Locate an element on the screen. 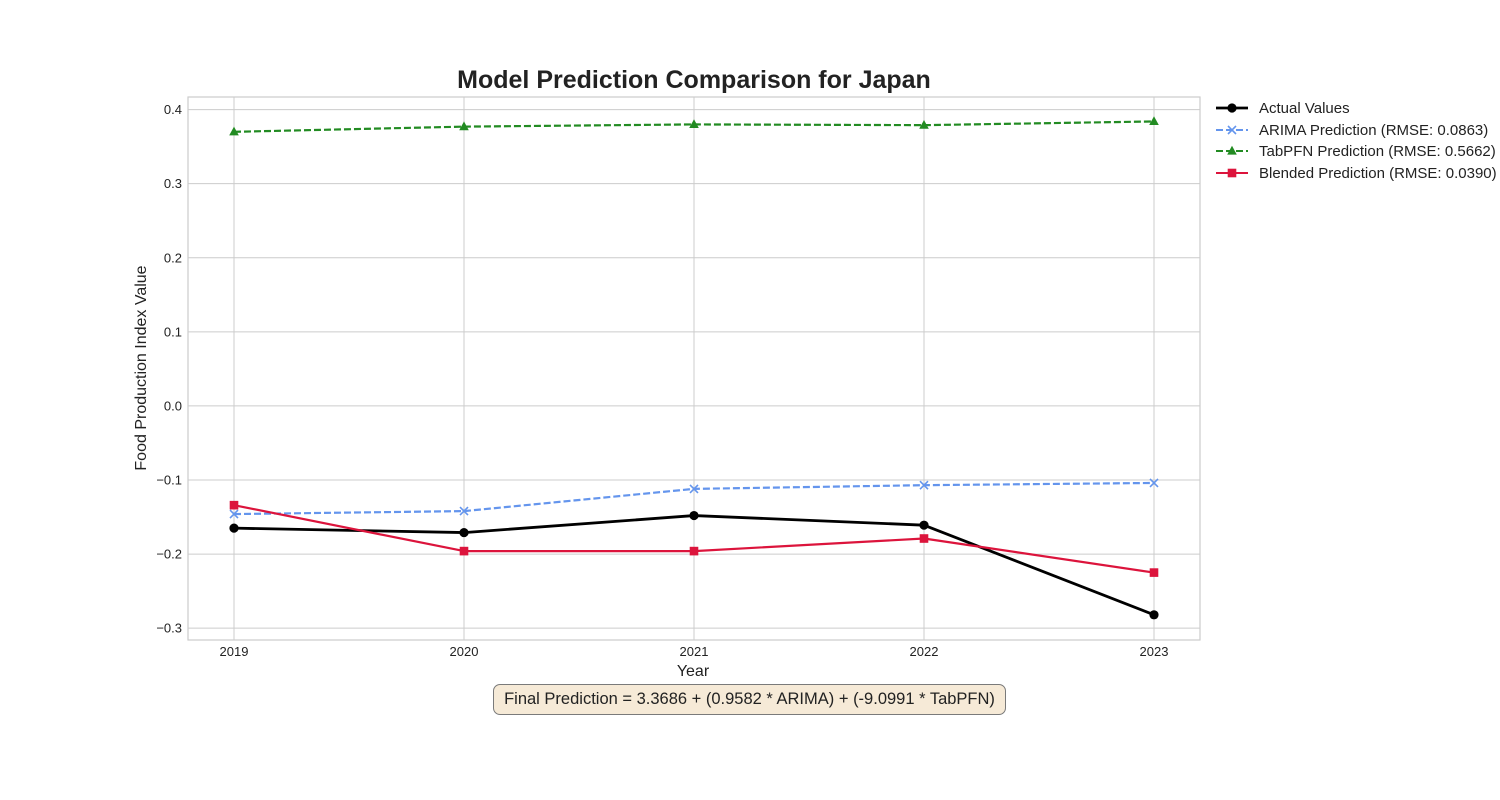  legend-marker-actual is located at coordinates (1232, 108).